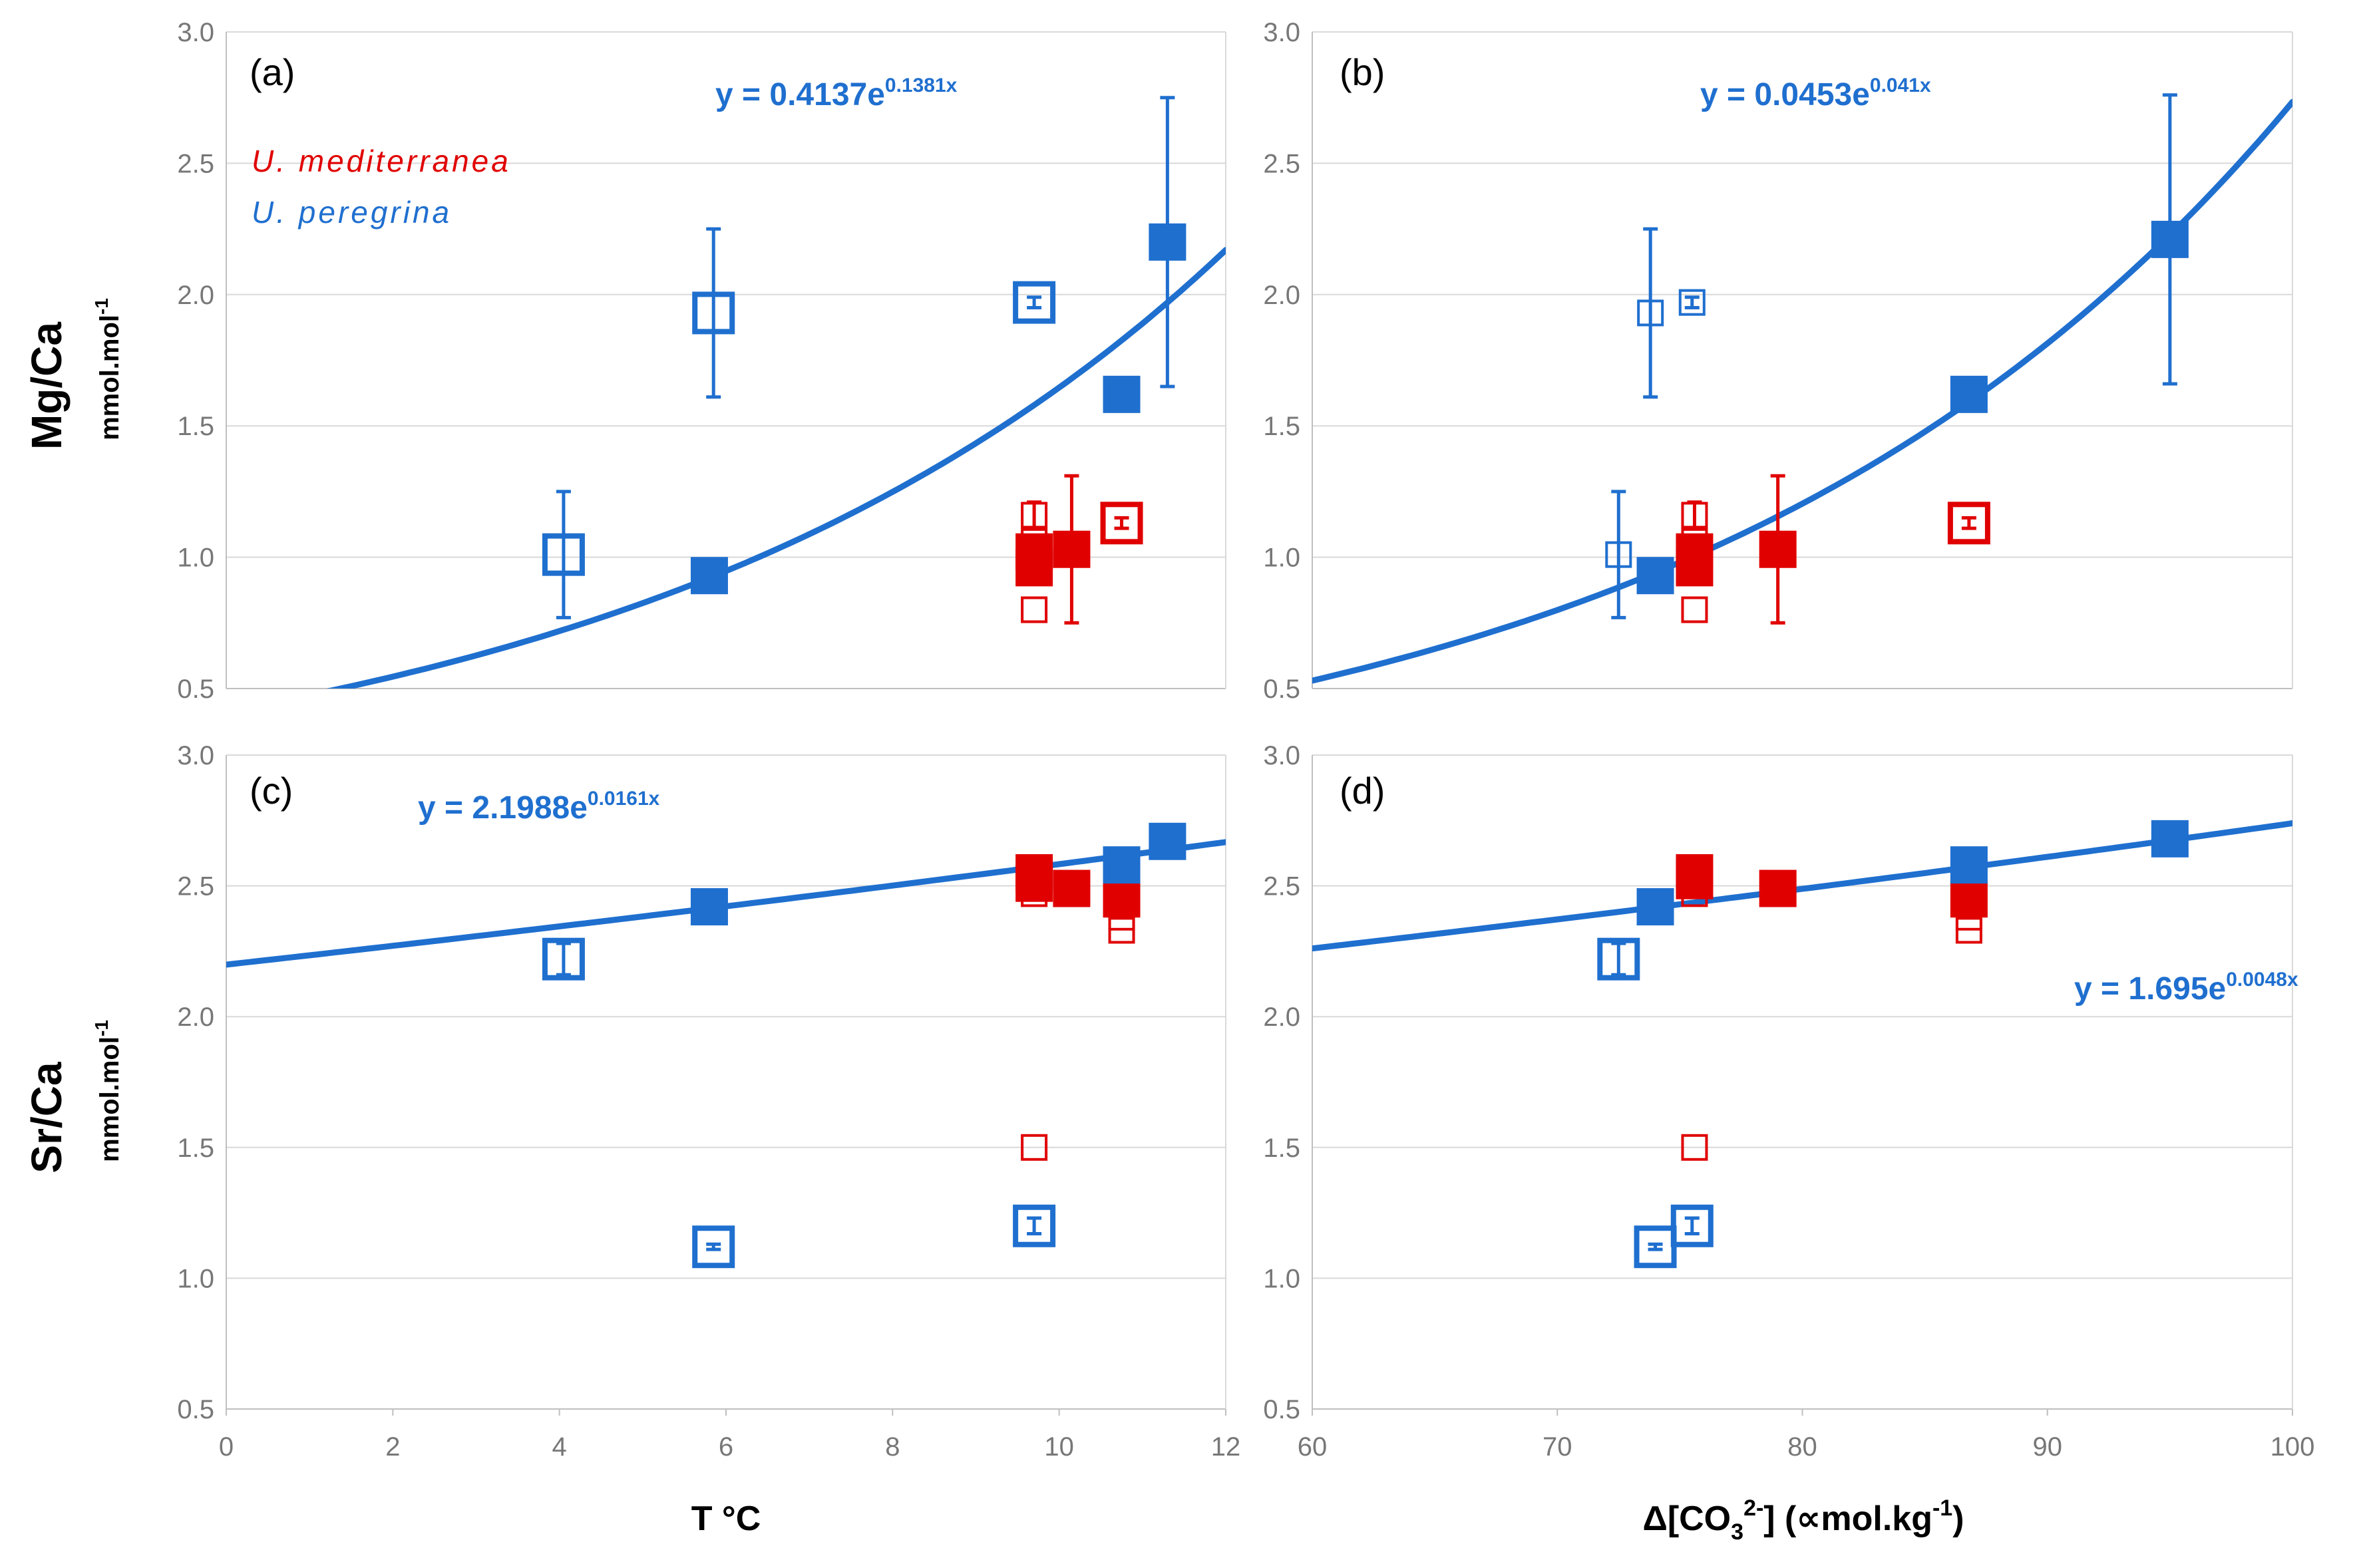  What do you see at coordinates (1803, 1520) in the screenshot?
I see `xlabel-carbonate: Δ[CO32-] (∝mol.kg-1)` at bounding box center [1803, 1520].